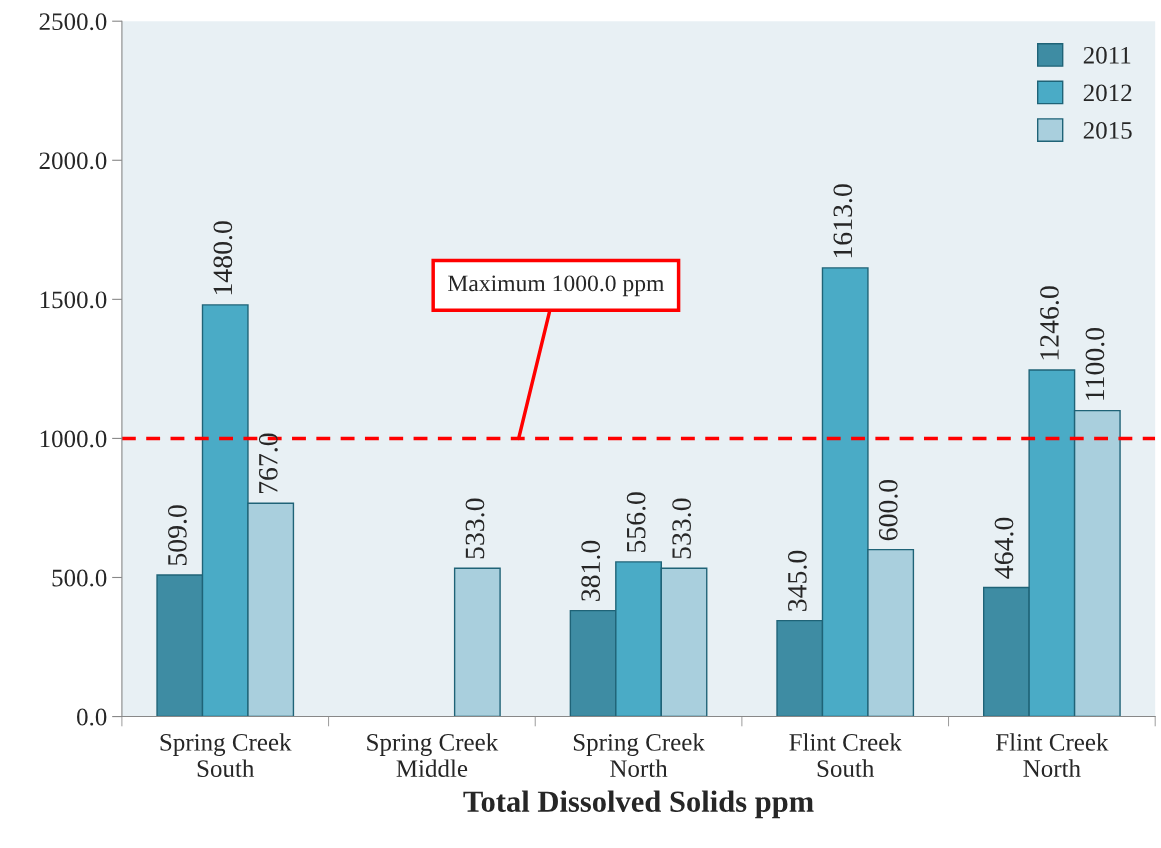  What do you see at coordinates (636, 522) in the screenshot?
I see `data-label: 556.0` at bounding box center [636, 522].